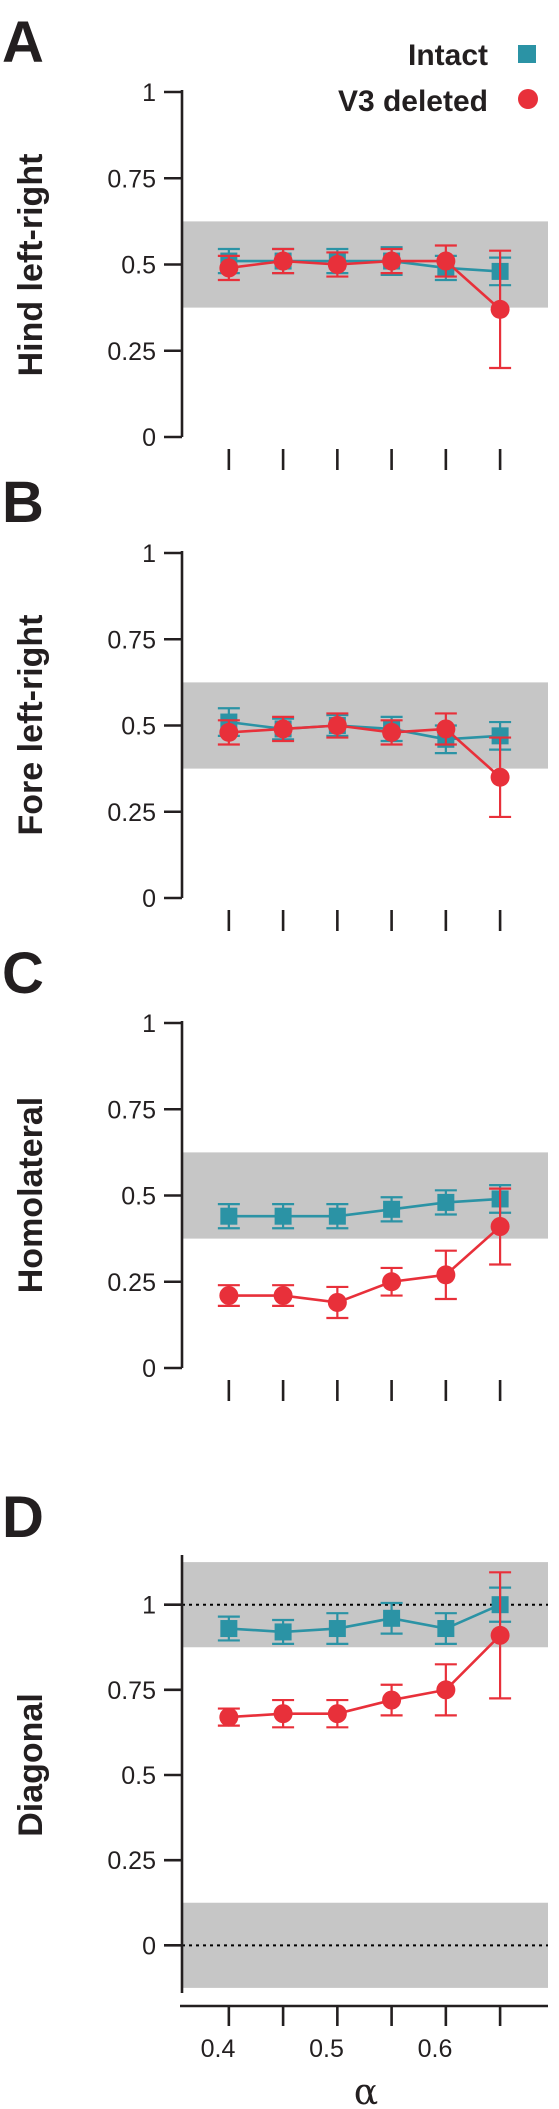  Describe the element at coordinates (326, 2049) in the screenshot. I see `x-tick-label: 0.5` at that location.